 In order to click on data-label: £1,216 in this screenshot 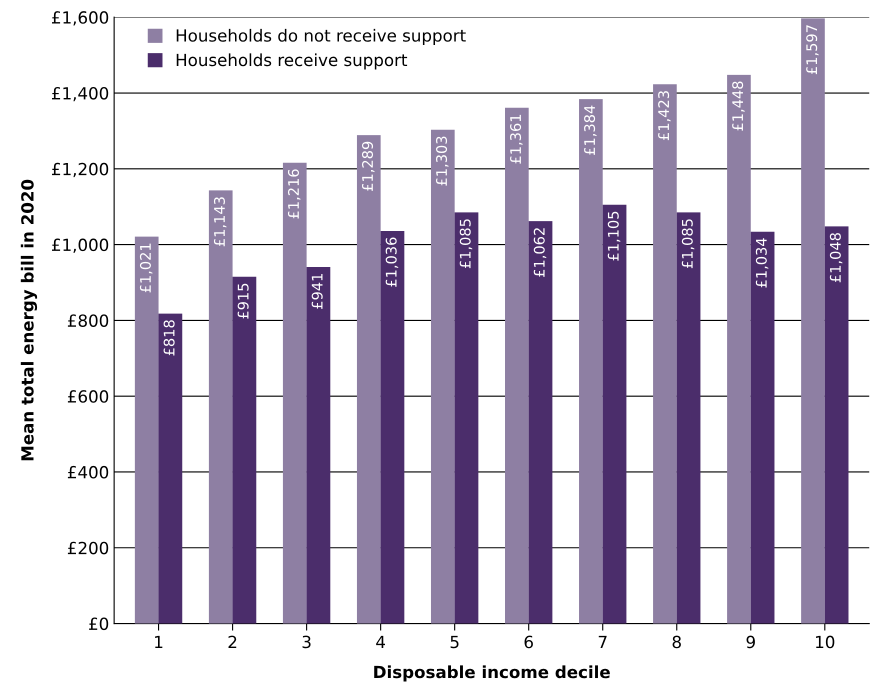, I will do `click(294, 194)`.